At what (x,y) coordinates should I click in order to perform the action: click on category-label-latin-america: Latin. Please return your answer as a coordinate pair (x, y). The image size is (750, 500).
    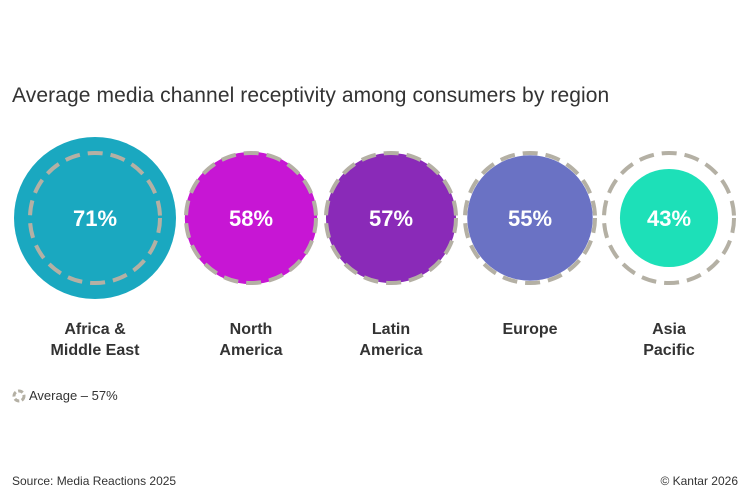
    Looking at the image, I should click on (391, 329).